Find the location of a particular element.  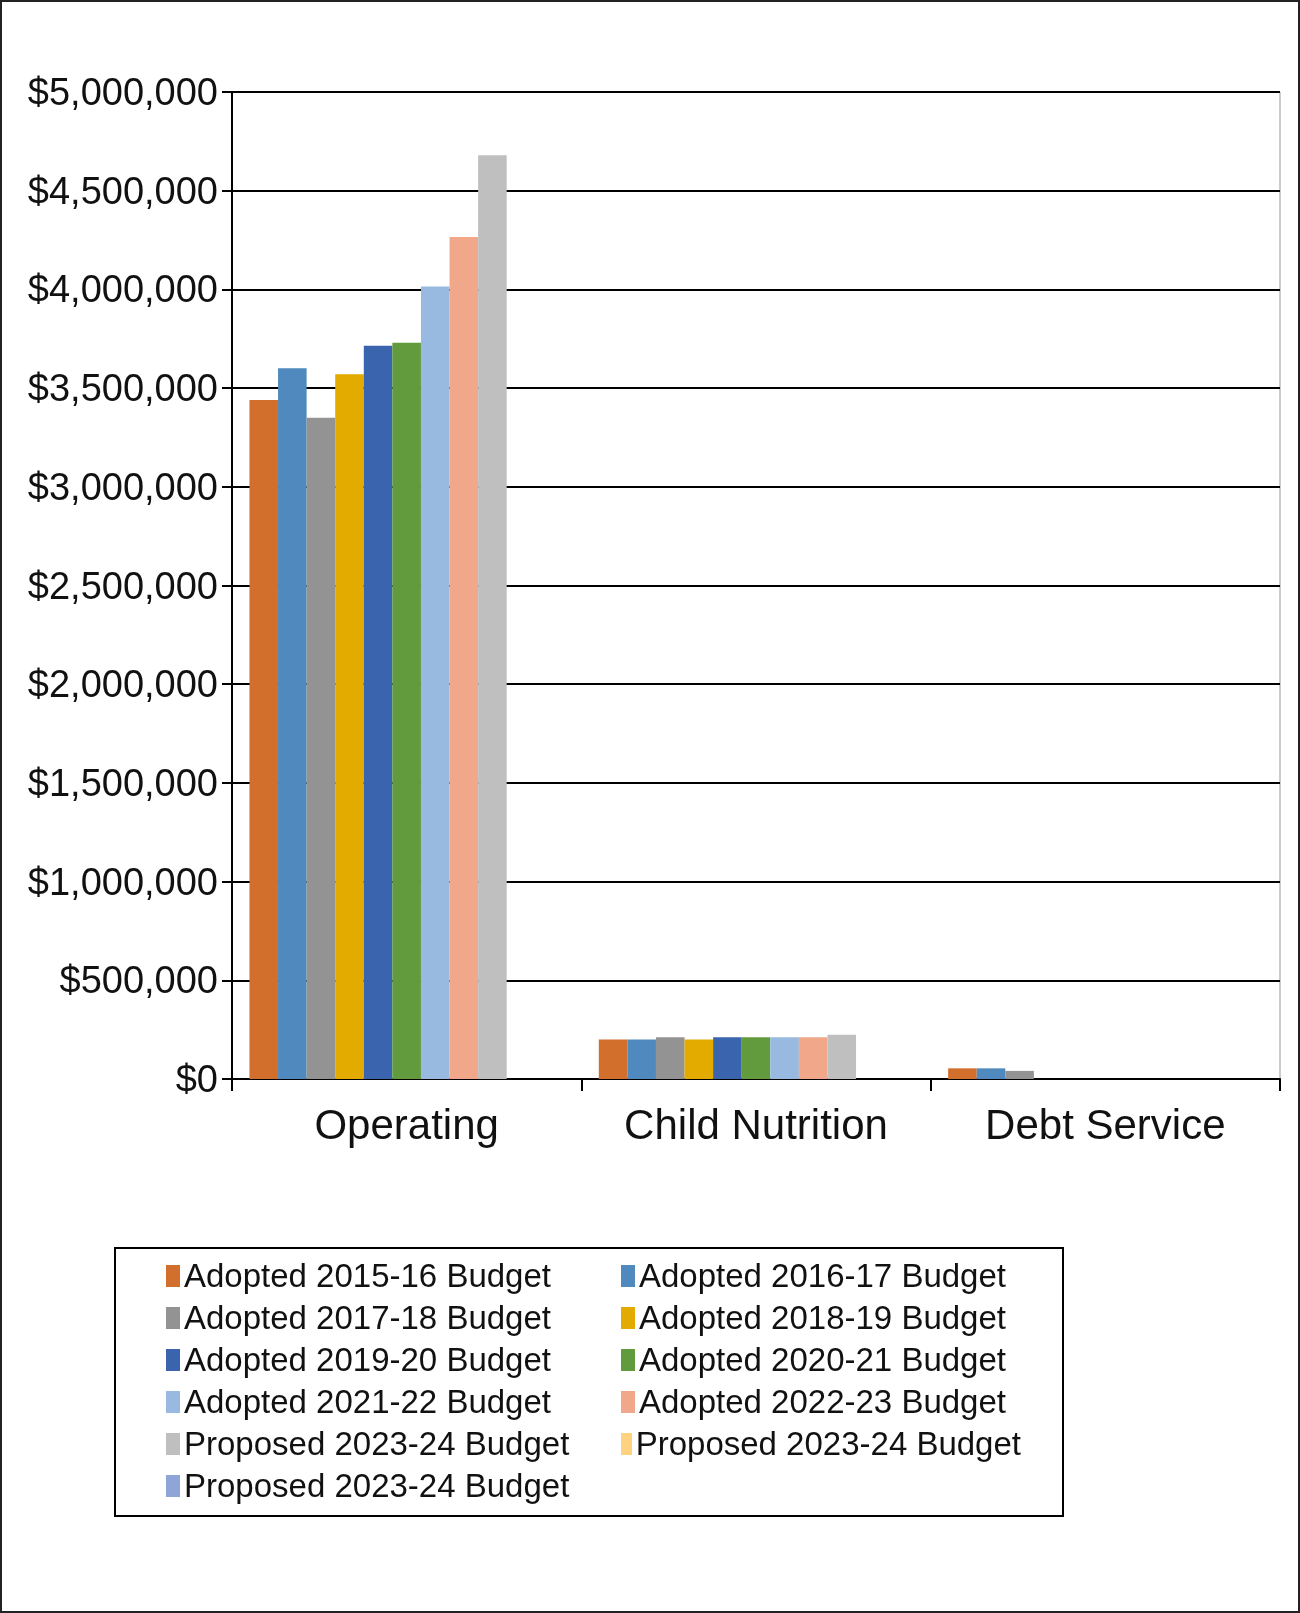

y-tick-label: $4,500,000 is located at coordinates (122, 190).